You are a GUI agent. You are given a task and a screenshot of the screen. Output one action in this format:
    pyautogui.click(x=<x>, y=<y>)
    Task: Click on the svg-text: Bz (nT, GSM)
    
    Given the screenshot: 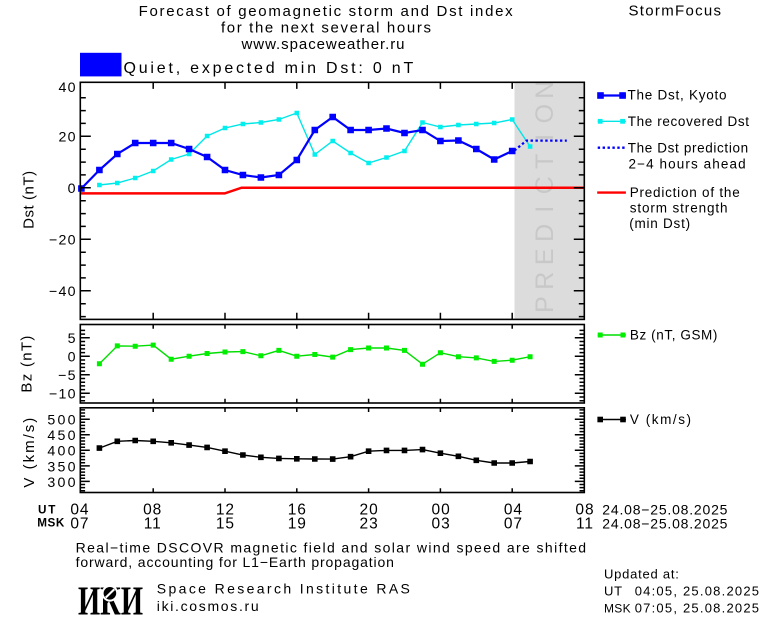 What is the action you would take?
    pyautogui.click(x=674, y=335)
    